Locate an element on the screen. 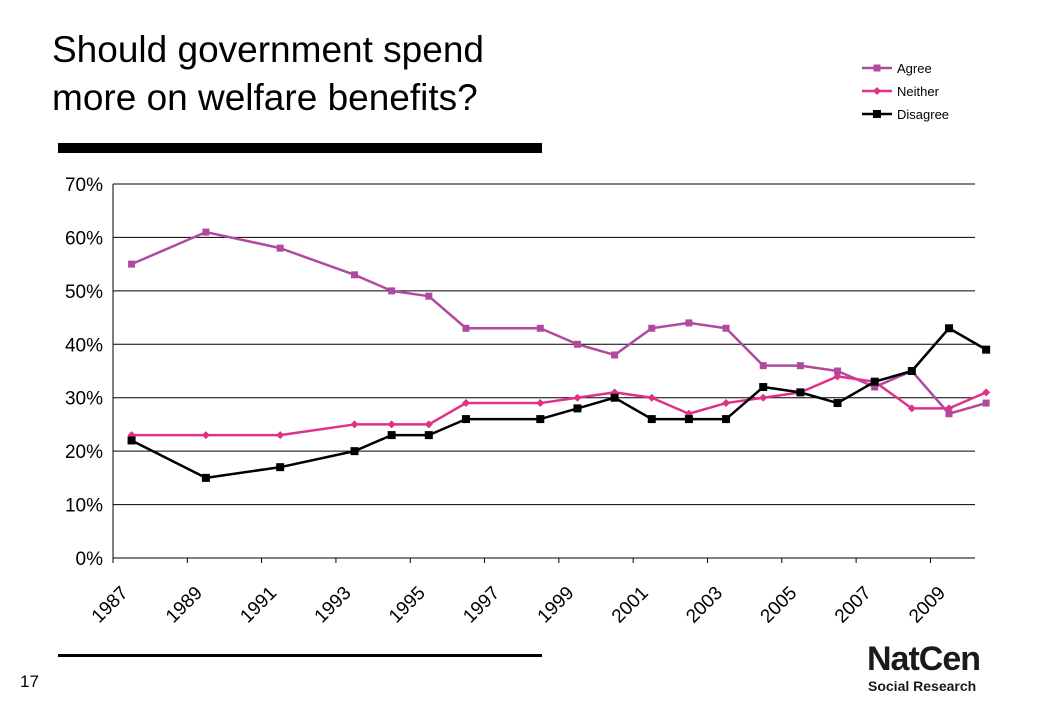 The width and height of the screenshot is (1040, 720). x-tick-label: 1997 is located at coordinates (481, 605).